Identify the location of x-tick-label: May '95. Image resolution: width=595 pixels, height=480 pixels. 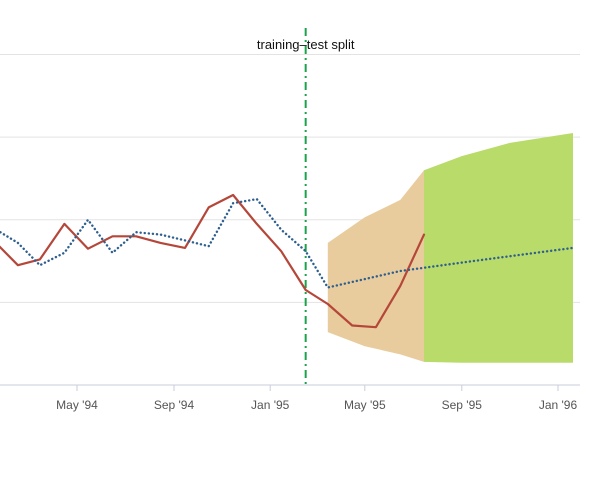
(365, 405).